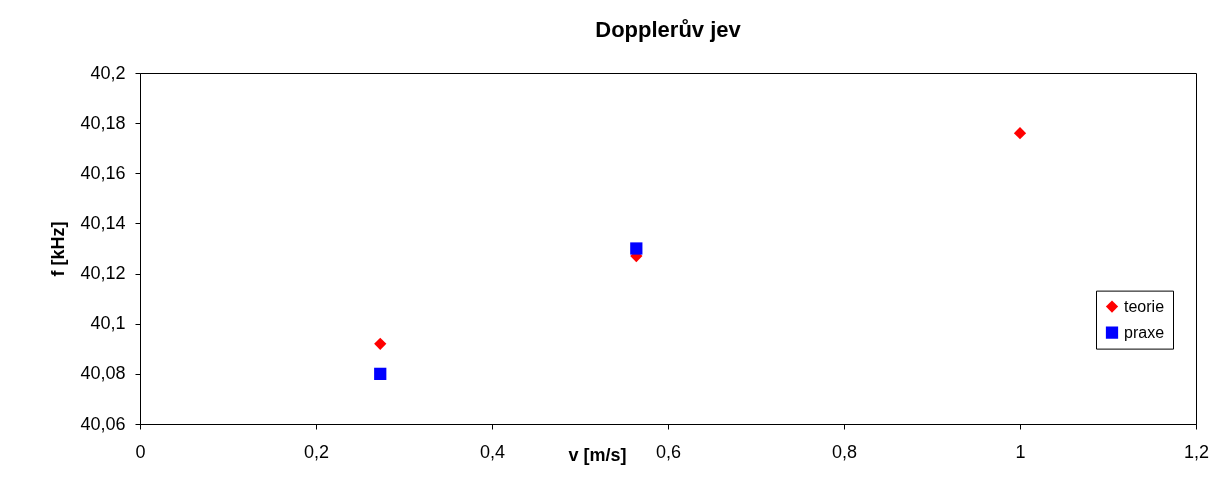 The width and height of the screenshot is (1218, 482). I want to click on x-tick-label: 0,4, so click(492, 451).